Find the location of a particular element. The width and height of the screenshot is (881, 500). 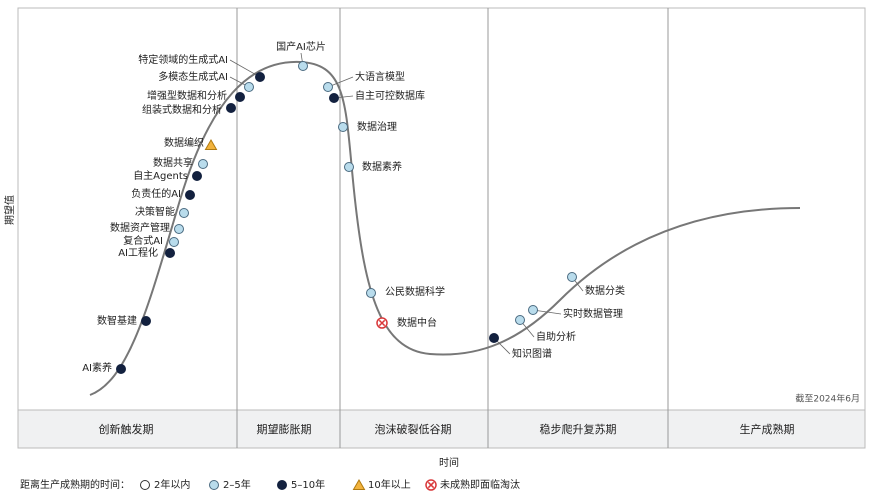

legend-label: 2–5年 is located at coordinates (237, 484).